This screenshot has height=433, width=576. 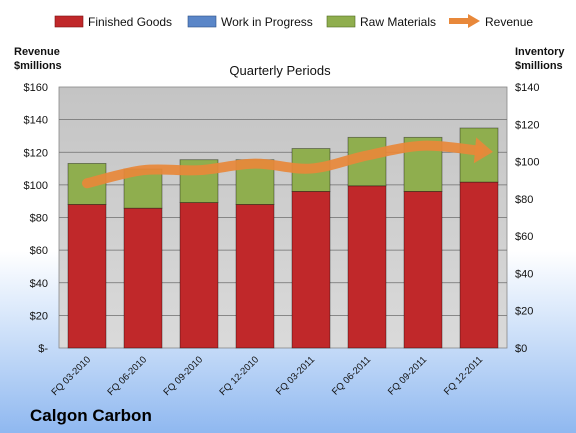 I want to click on revenue-line, so click(x=283, y=164).